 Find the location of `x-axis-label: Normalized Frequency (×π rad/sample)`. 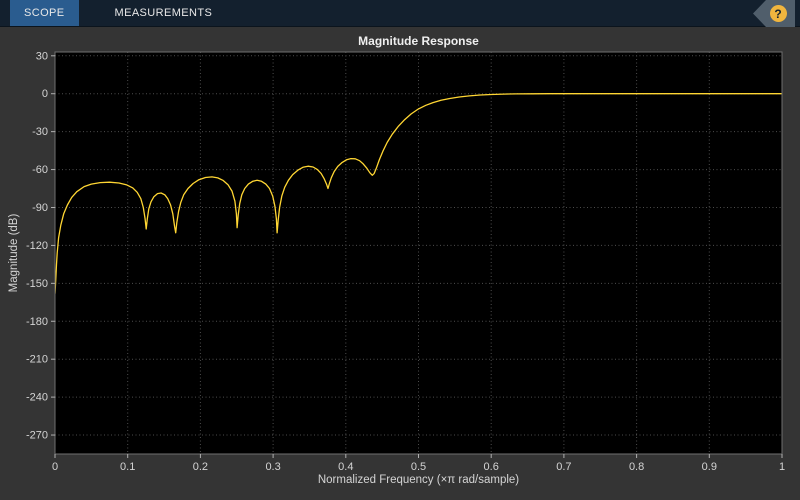

x-axis-label: Normalized Frequency (×π rad/sample) is located at coordinates (418, 480).